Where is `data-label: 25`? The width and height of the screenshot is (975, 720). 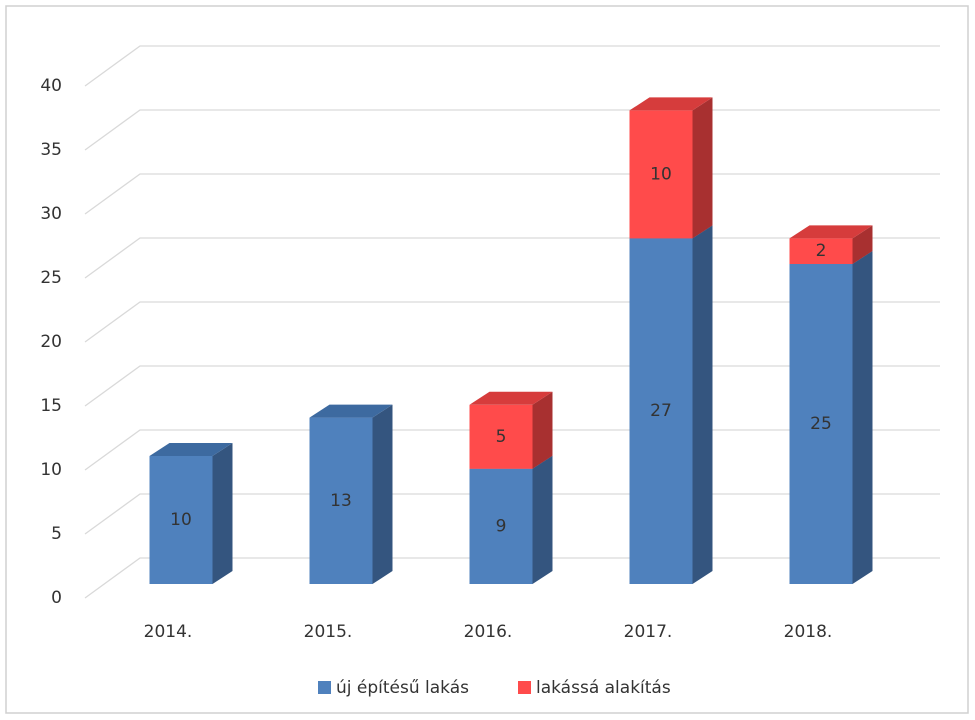
data-label: 25 is located at coordinates (821, 424).